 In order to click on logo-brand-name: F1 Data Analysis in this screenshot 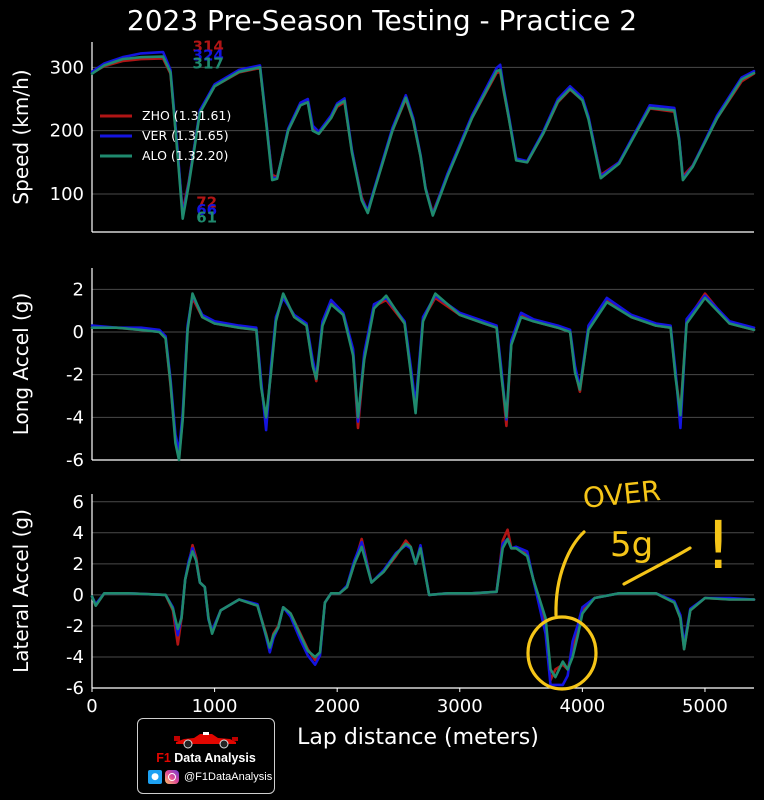, I will do `click(206, 758)`.